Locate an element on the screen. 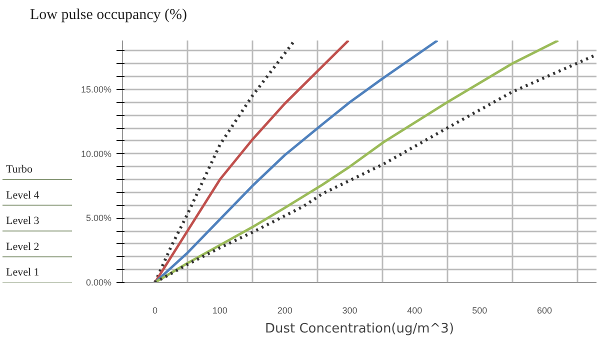 This screenshot has width=609, height=339. y-tick-label: 15.00% is located at coordinates (96, 89).